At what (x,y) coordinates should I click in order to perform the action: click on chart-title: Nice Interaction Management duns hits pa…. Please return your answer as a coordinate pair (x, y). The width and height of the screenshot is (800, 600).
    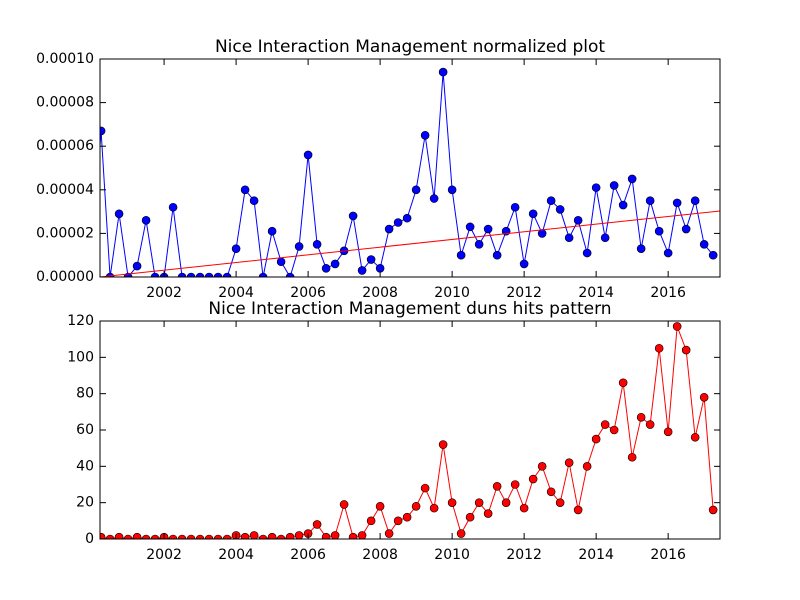
    Looking at the image, I should click on (409, 309).